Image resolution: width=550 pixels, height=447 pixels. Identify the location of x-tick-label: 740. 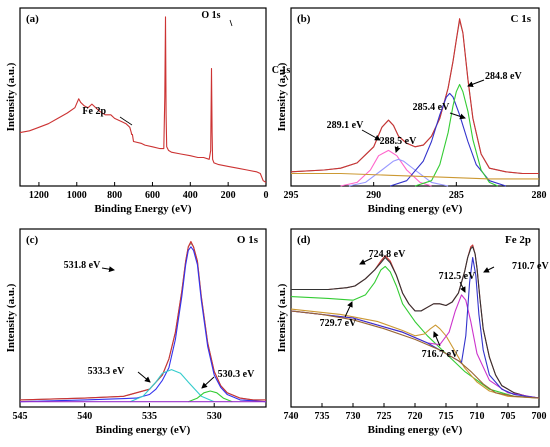
(291, 416).